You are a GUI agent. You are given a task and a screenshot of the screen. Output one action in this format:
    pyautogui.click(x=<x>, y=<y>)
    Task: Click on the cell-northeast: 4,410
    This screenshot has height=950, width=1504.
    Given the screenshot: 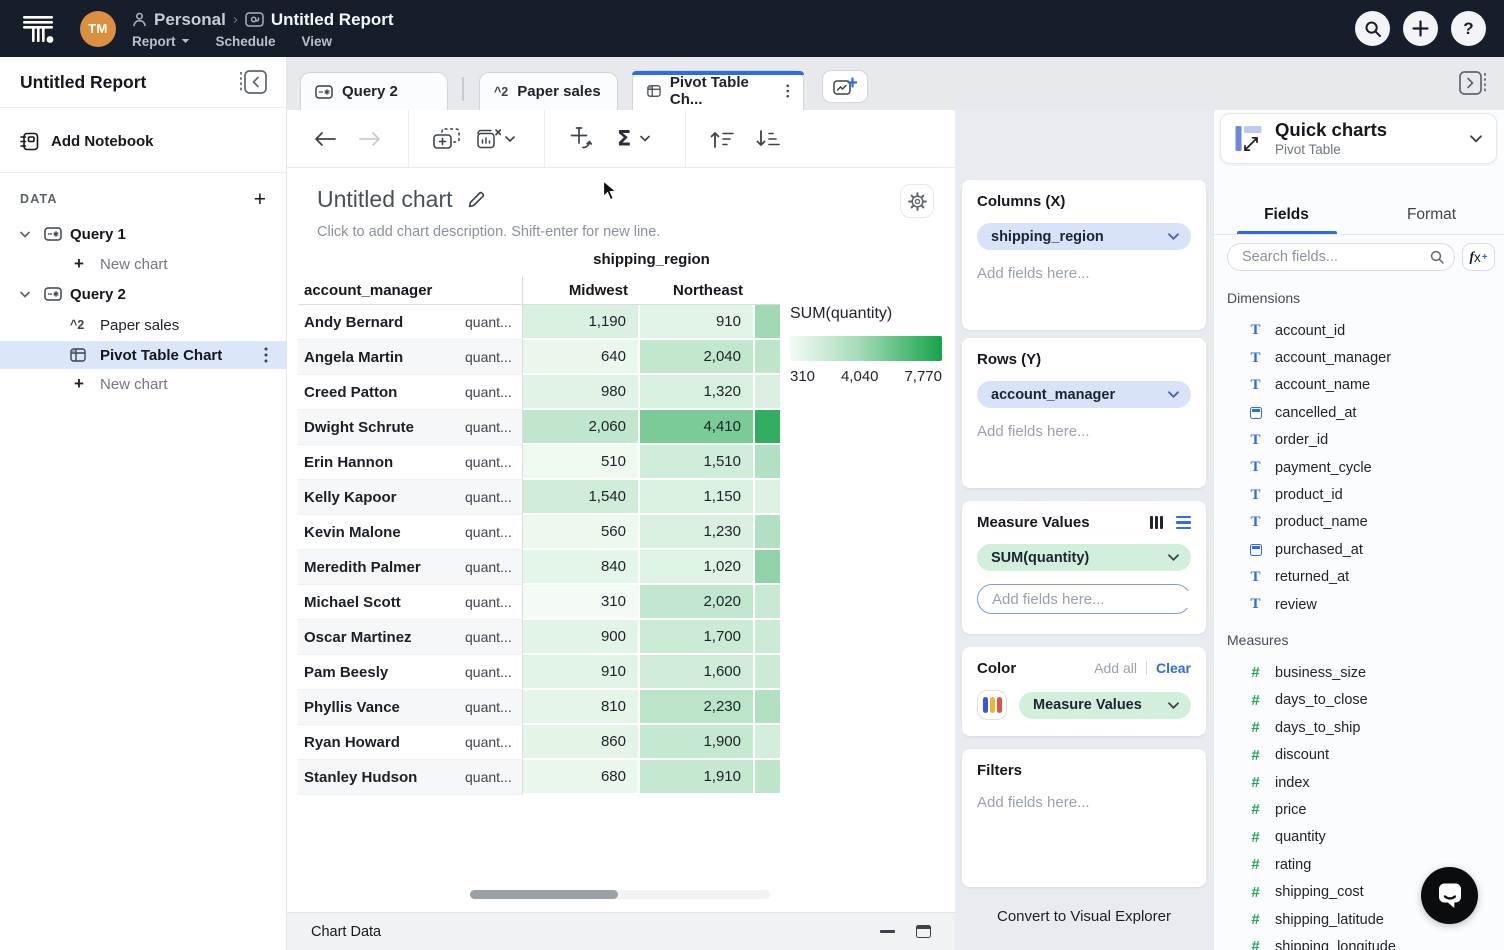 What is the action you would take?
    pyautogui.click(x=697, y=427)
    